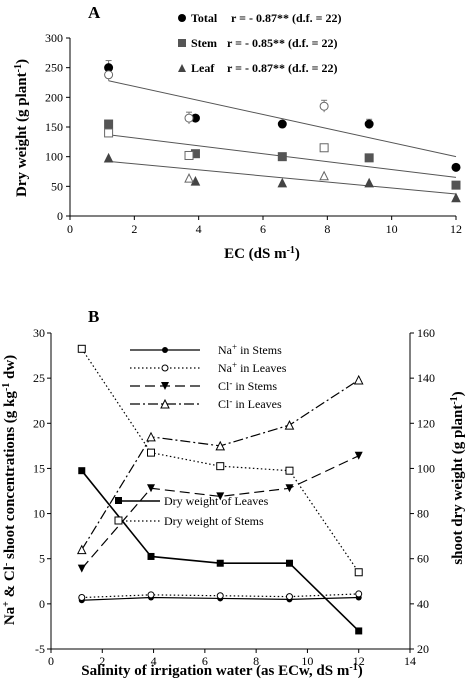  Describe the element at coordinates (54, 97) in the screenshot. I see `y-tick-label: 200` at that location.